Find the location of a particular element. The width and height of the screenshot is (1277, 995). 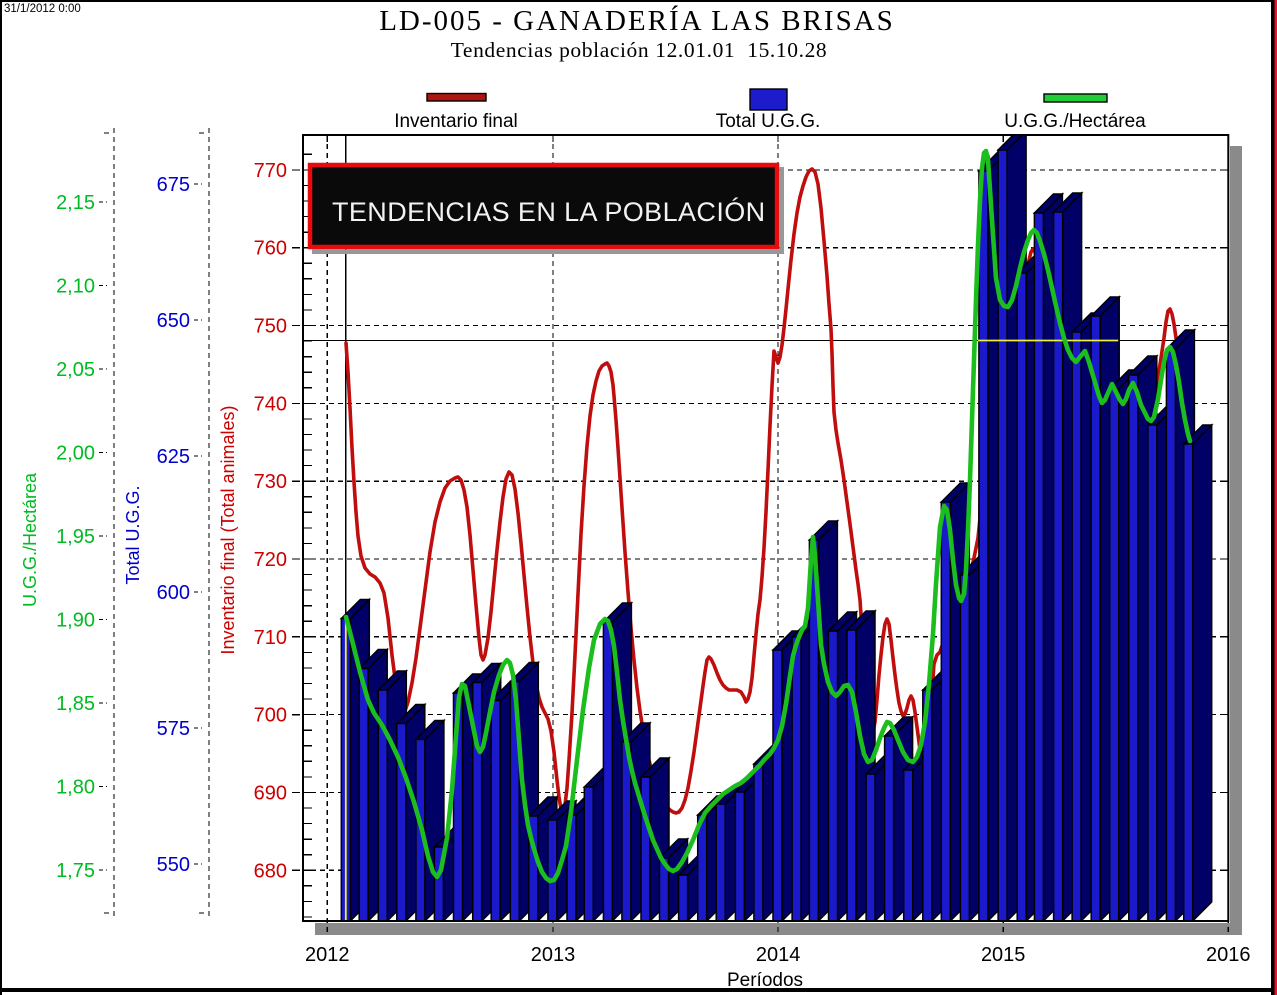

svg-text: 730 is located at coordinates (270, 482).